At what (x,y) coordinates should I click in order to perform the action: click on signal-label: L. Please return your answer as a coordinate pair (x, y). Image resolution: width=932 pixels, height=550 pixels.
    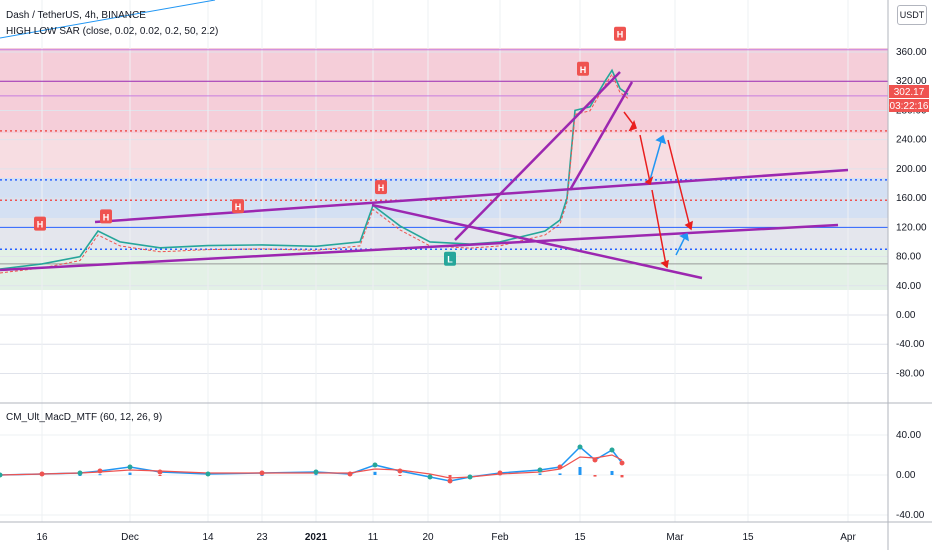
    Looking at the image, I should click on (450, 260).